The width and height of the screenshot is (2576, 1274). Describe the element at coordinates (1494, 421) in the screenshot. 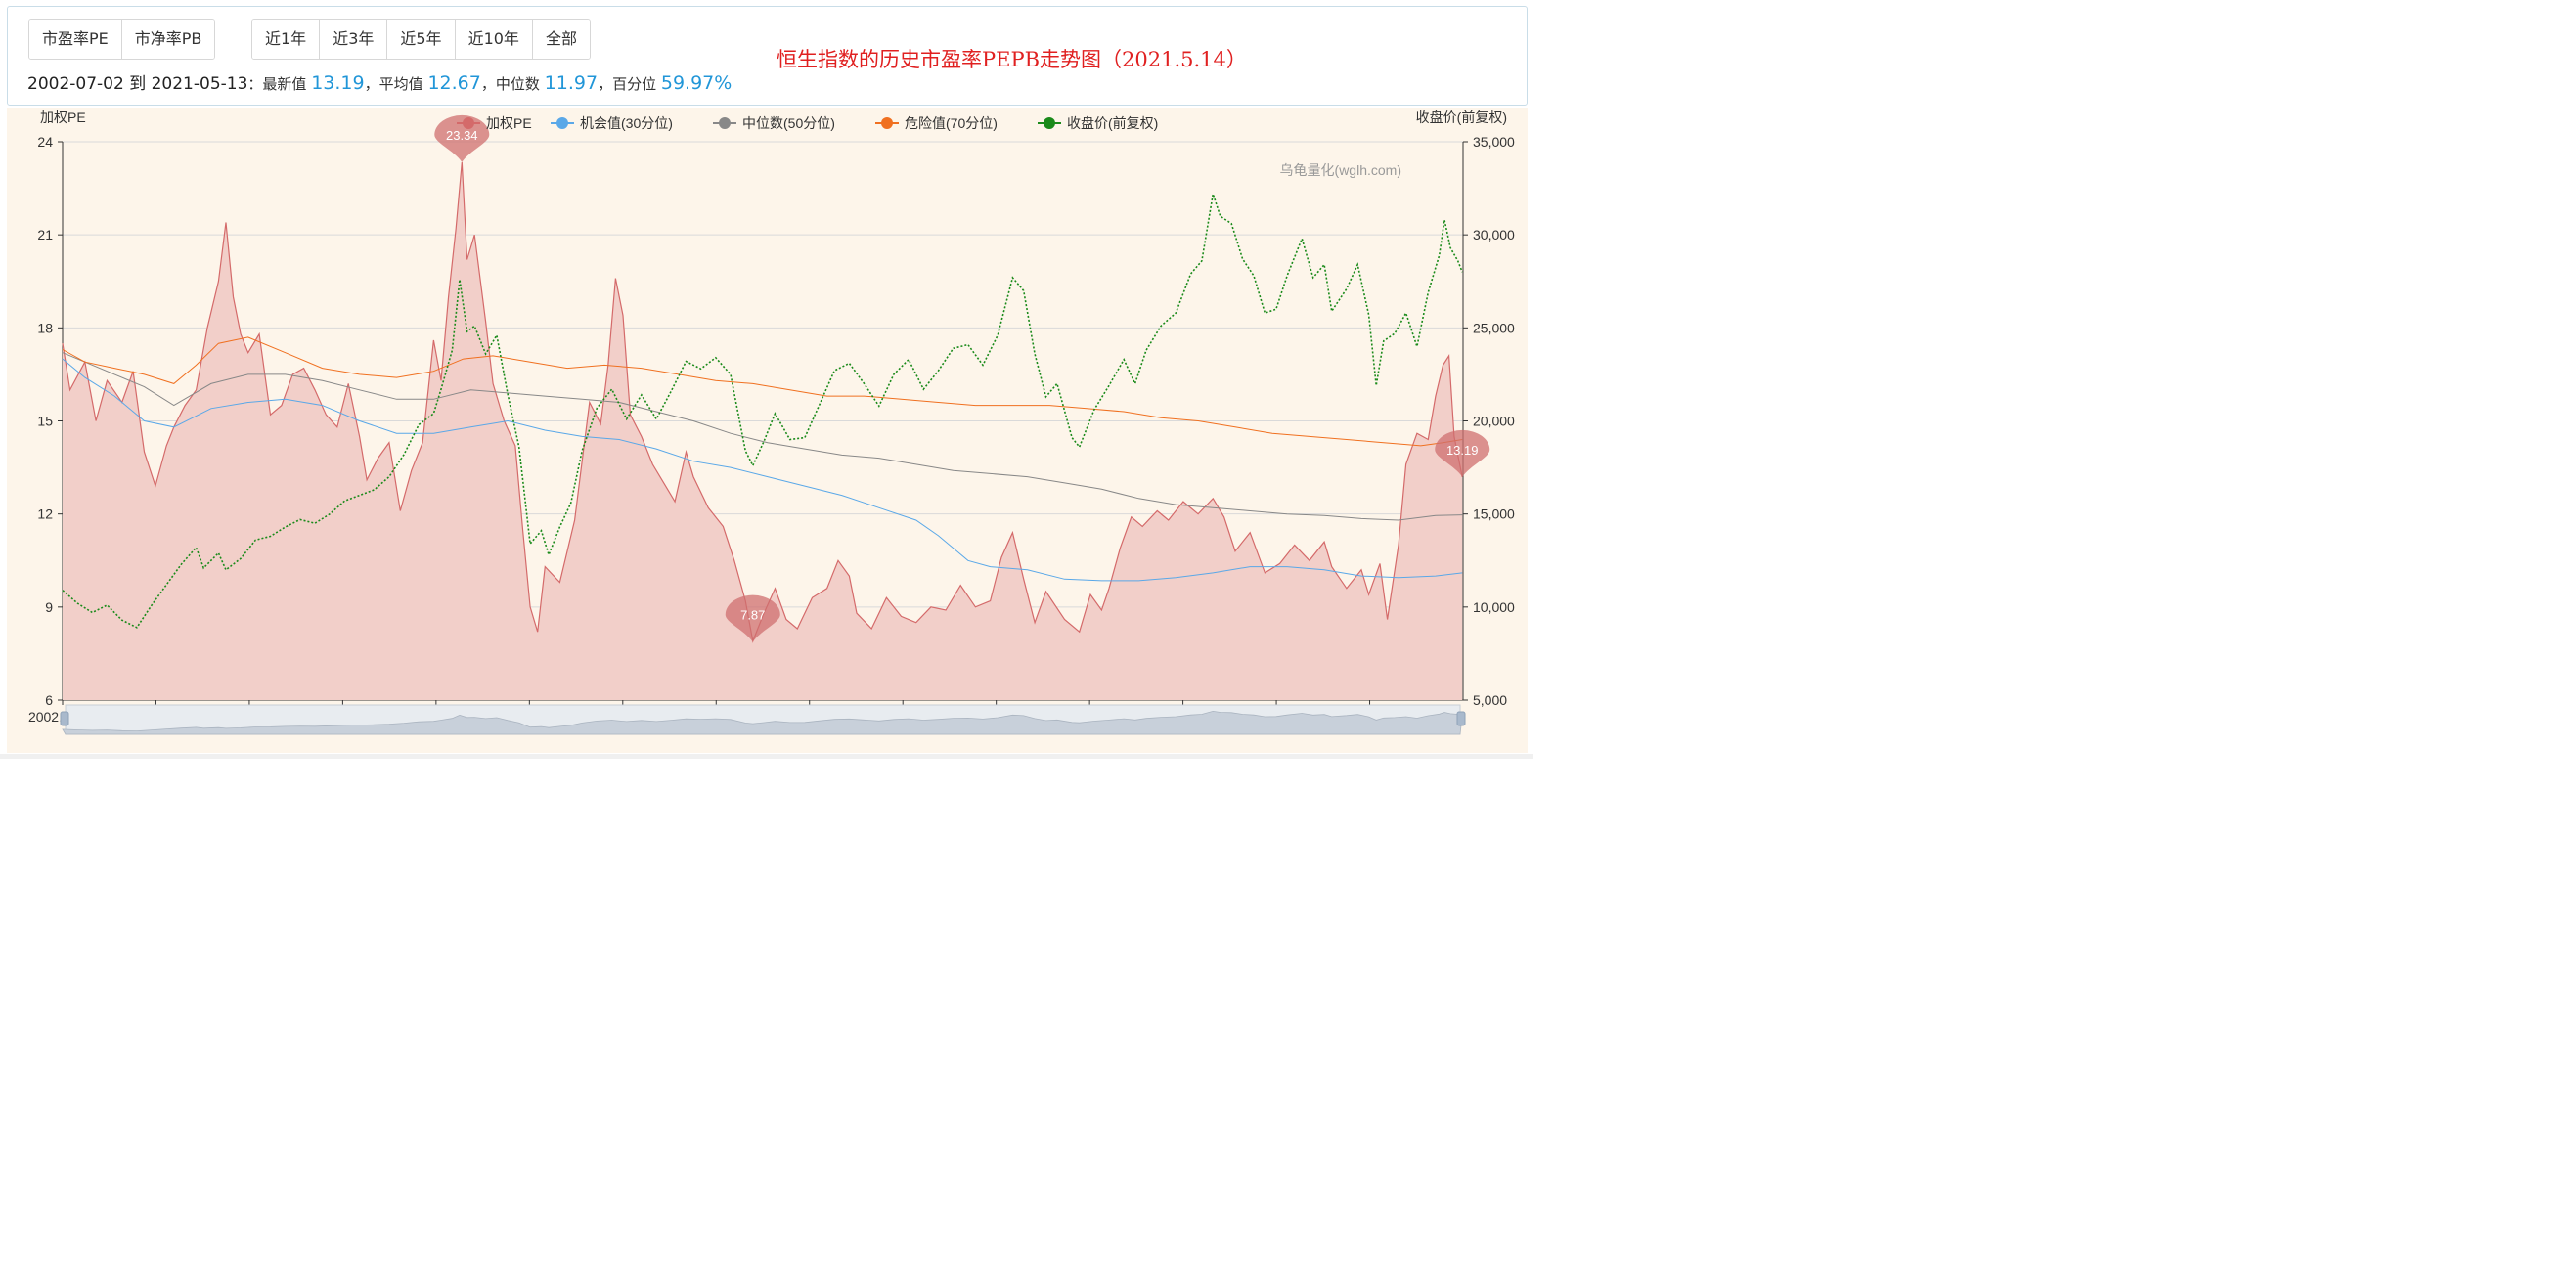

I see `right-tick-label: 20,000` at that location.